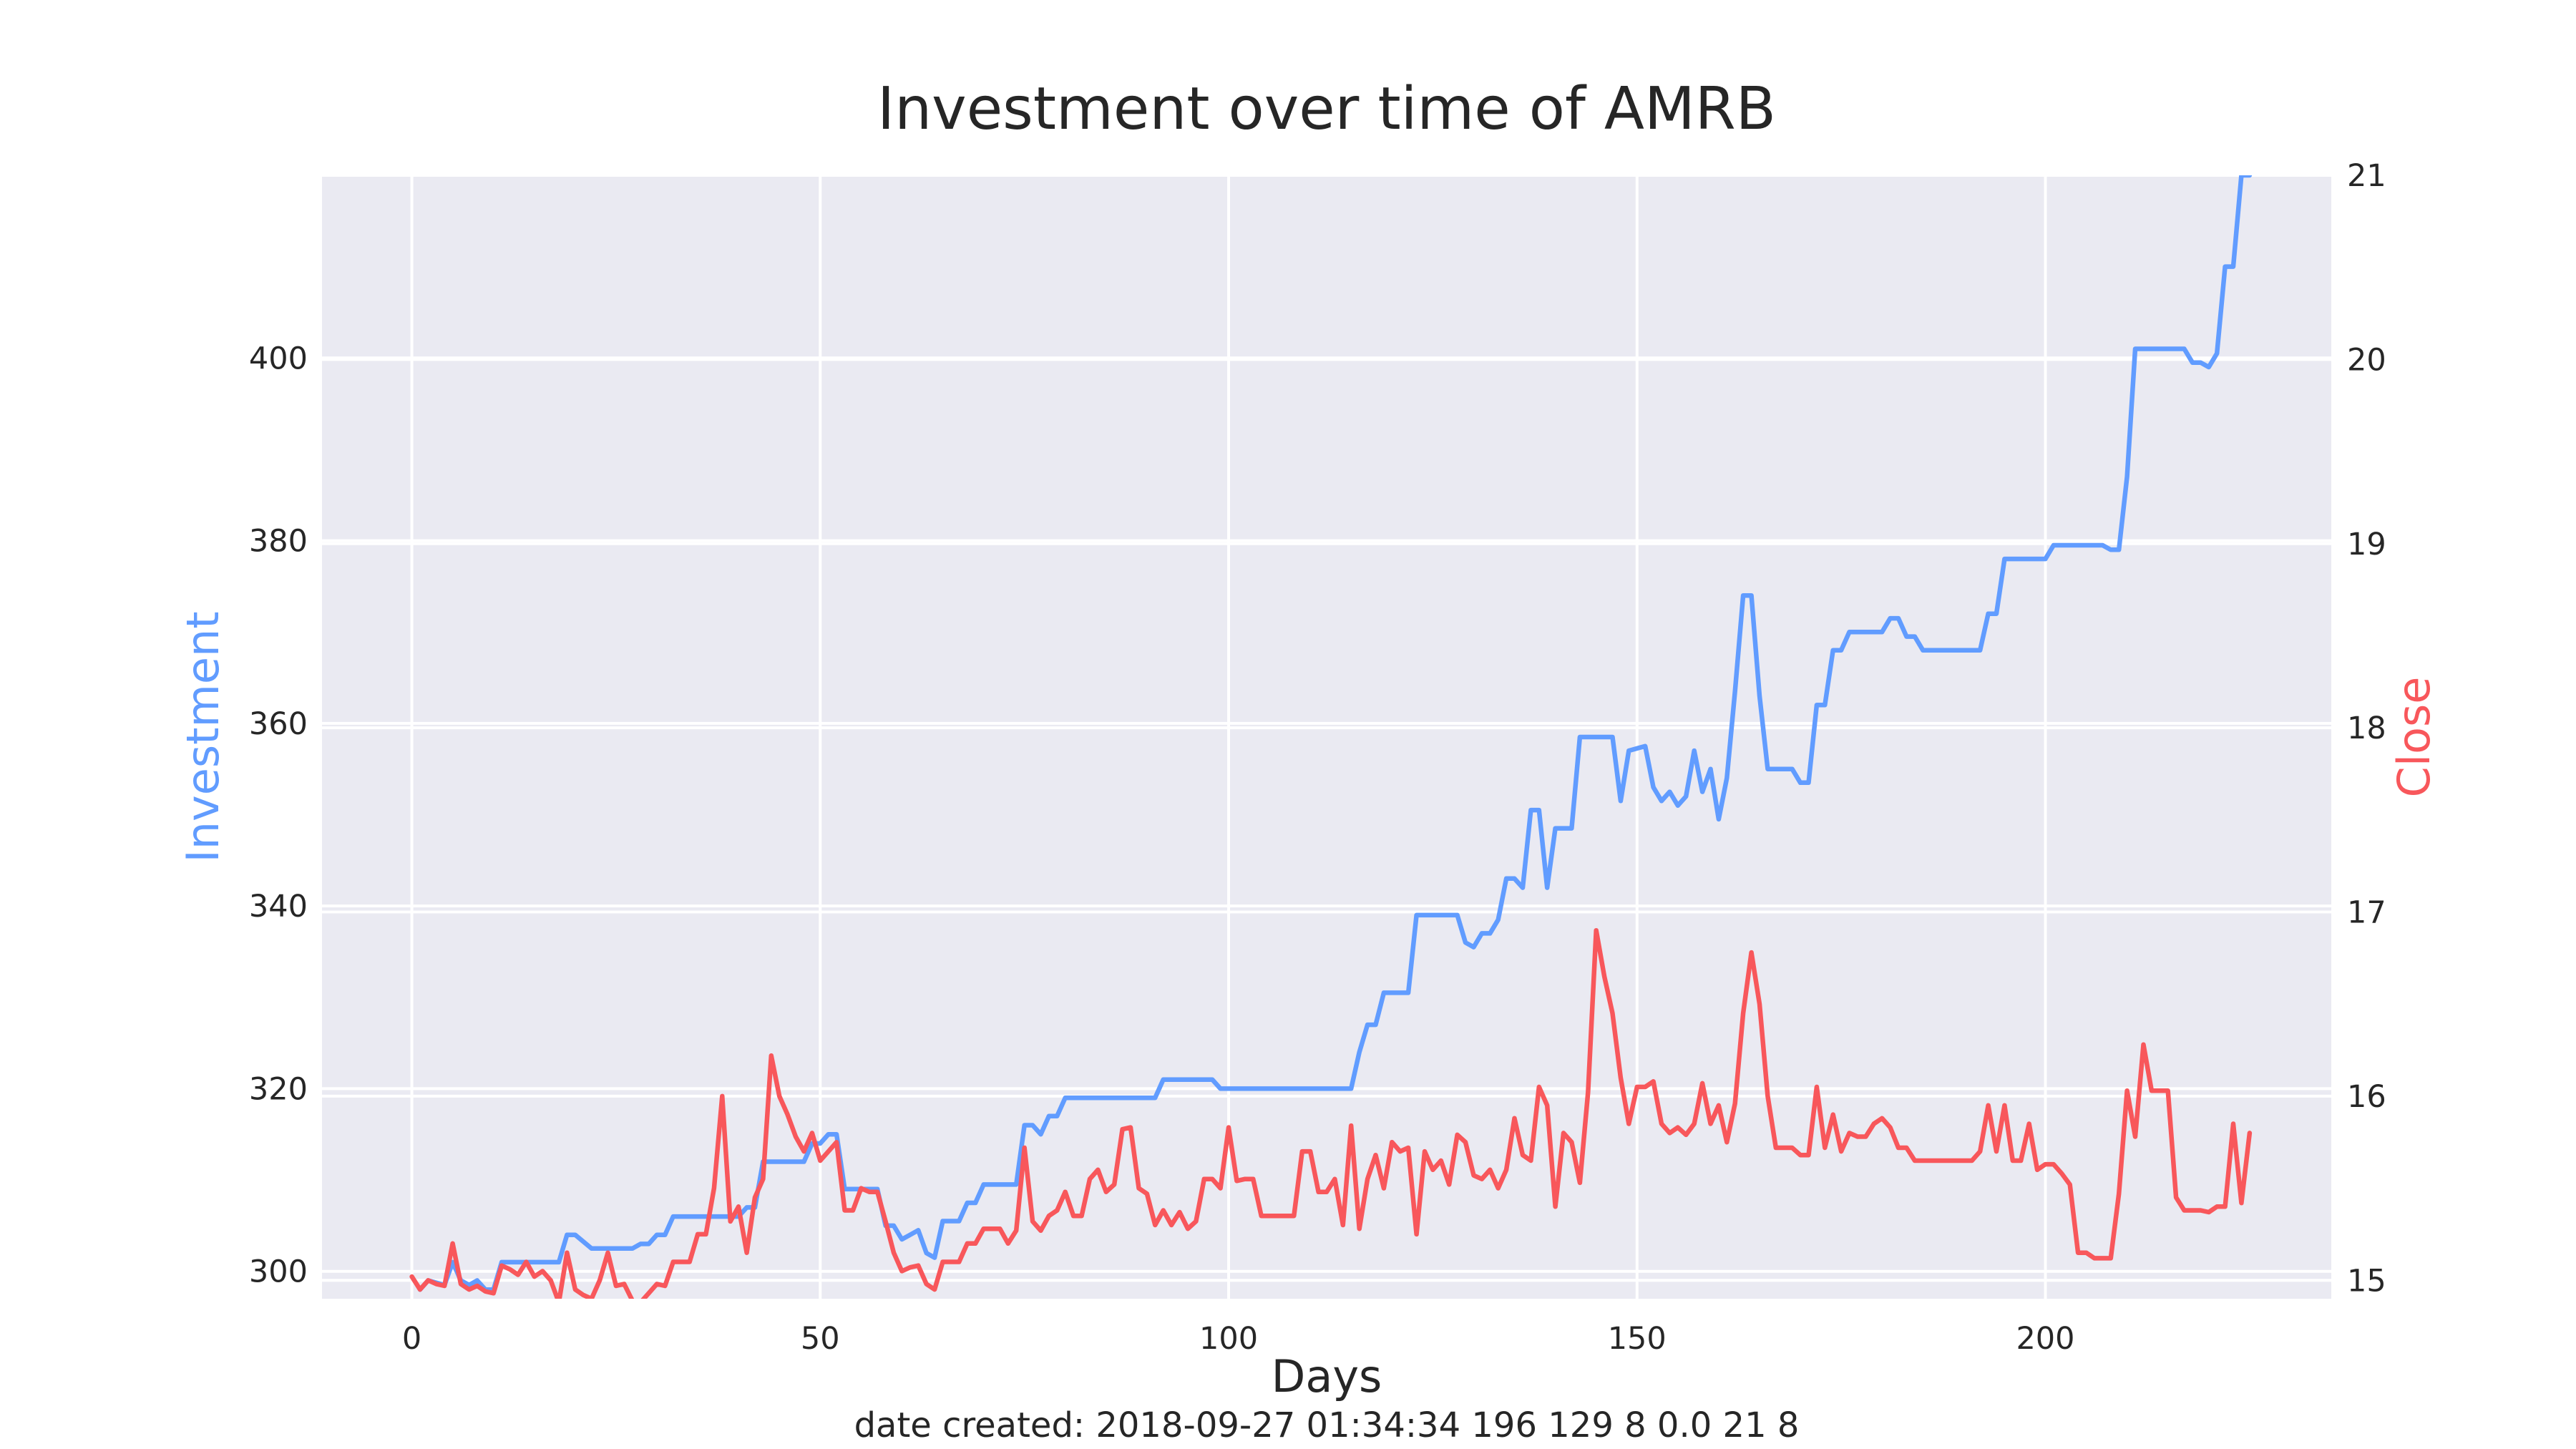 This screenshot has height=1449, width=2576. What do you see at coordinates (2366, 176) in the screenshot?
I see `y-tick-label-right: 21` at bounding box center [2366, 176].